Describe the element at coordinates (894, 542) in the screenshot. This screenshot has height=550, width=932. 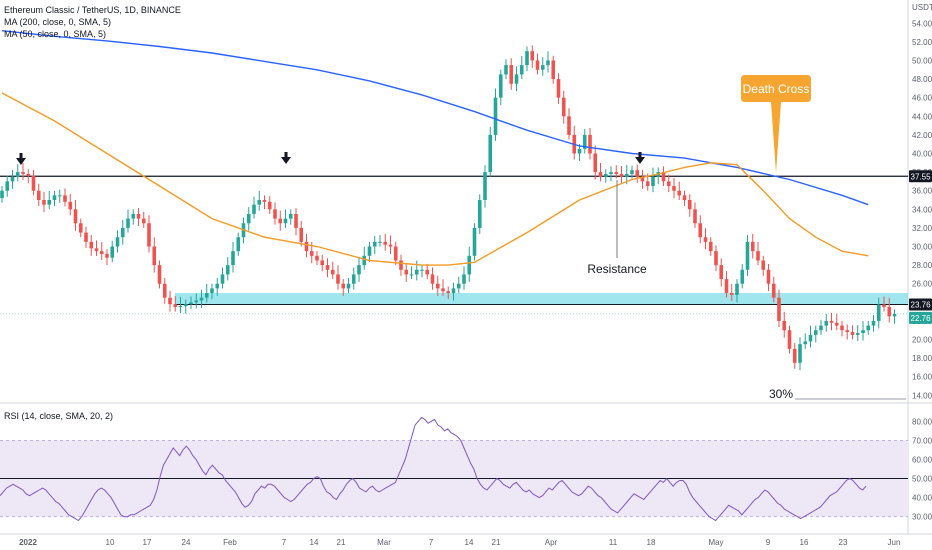
I see `time-tick-label: Jun` at that location.